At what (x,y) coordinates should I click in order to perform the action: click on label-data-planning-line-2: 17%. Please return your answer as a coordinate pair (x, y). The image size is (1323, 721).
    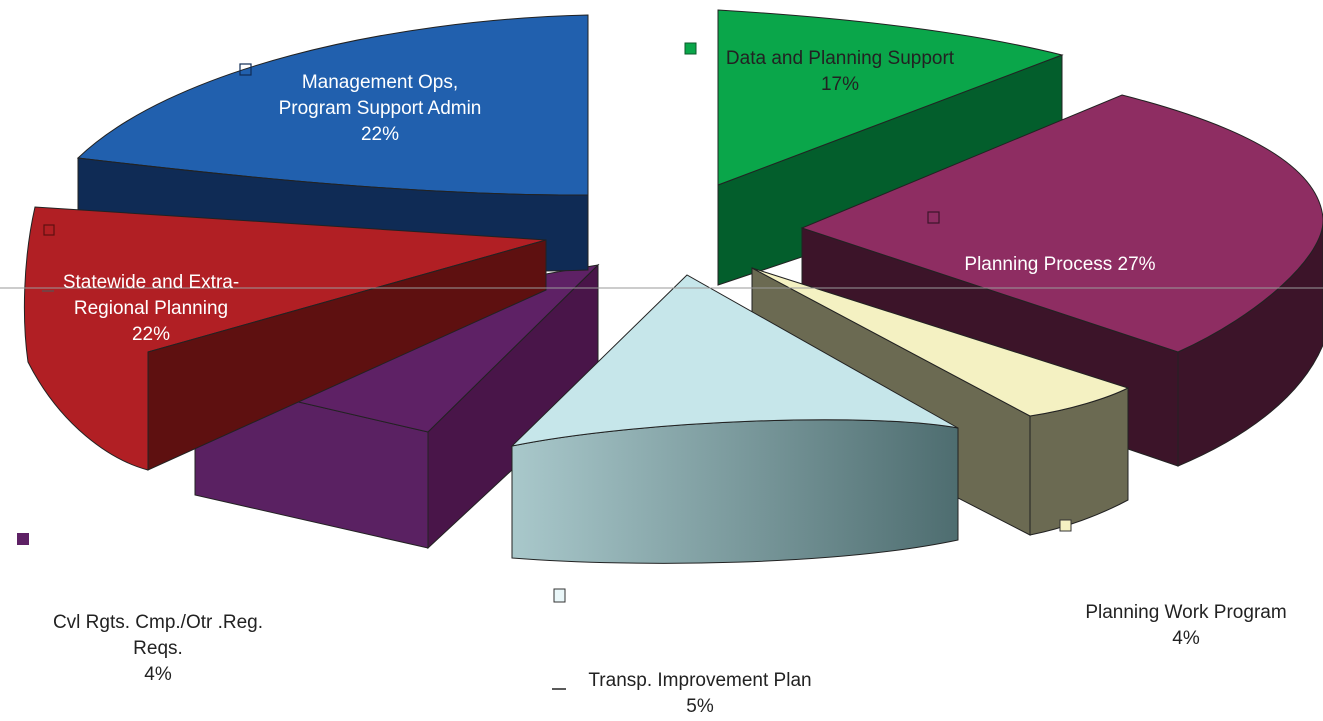
    Looking at the image, I should click on (840, 84).